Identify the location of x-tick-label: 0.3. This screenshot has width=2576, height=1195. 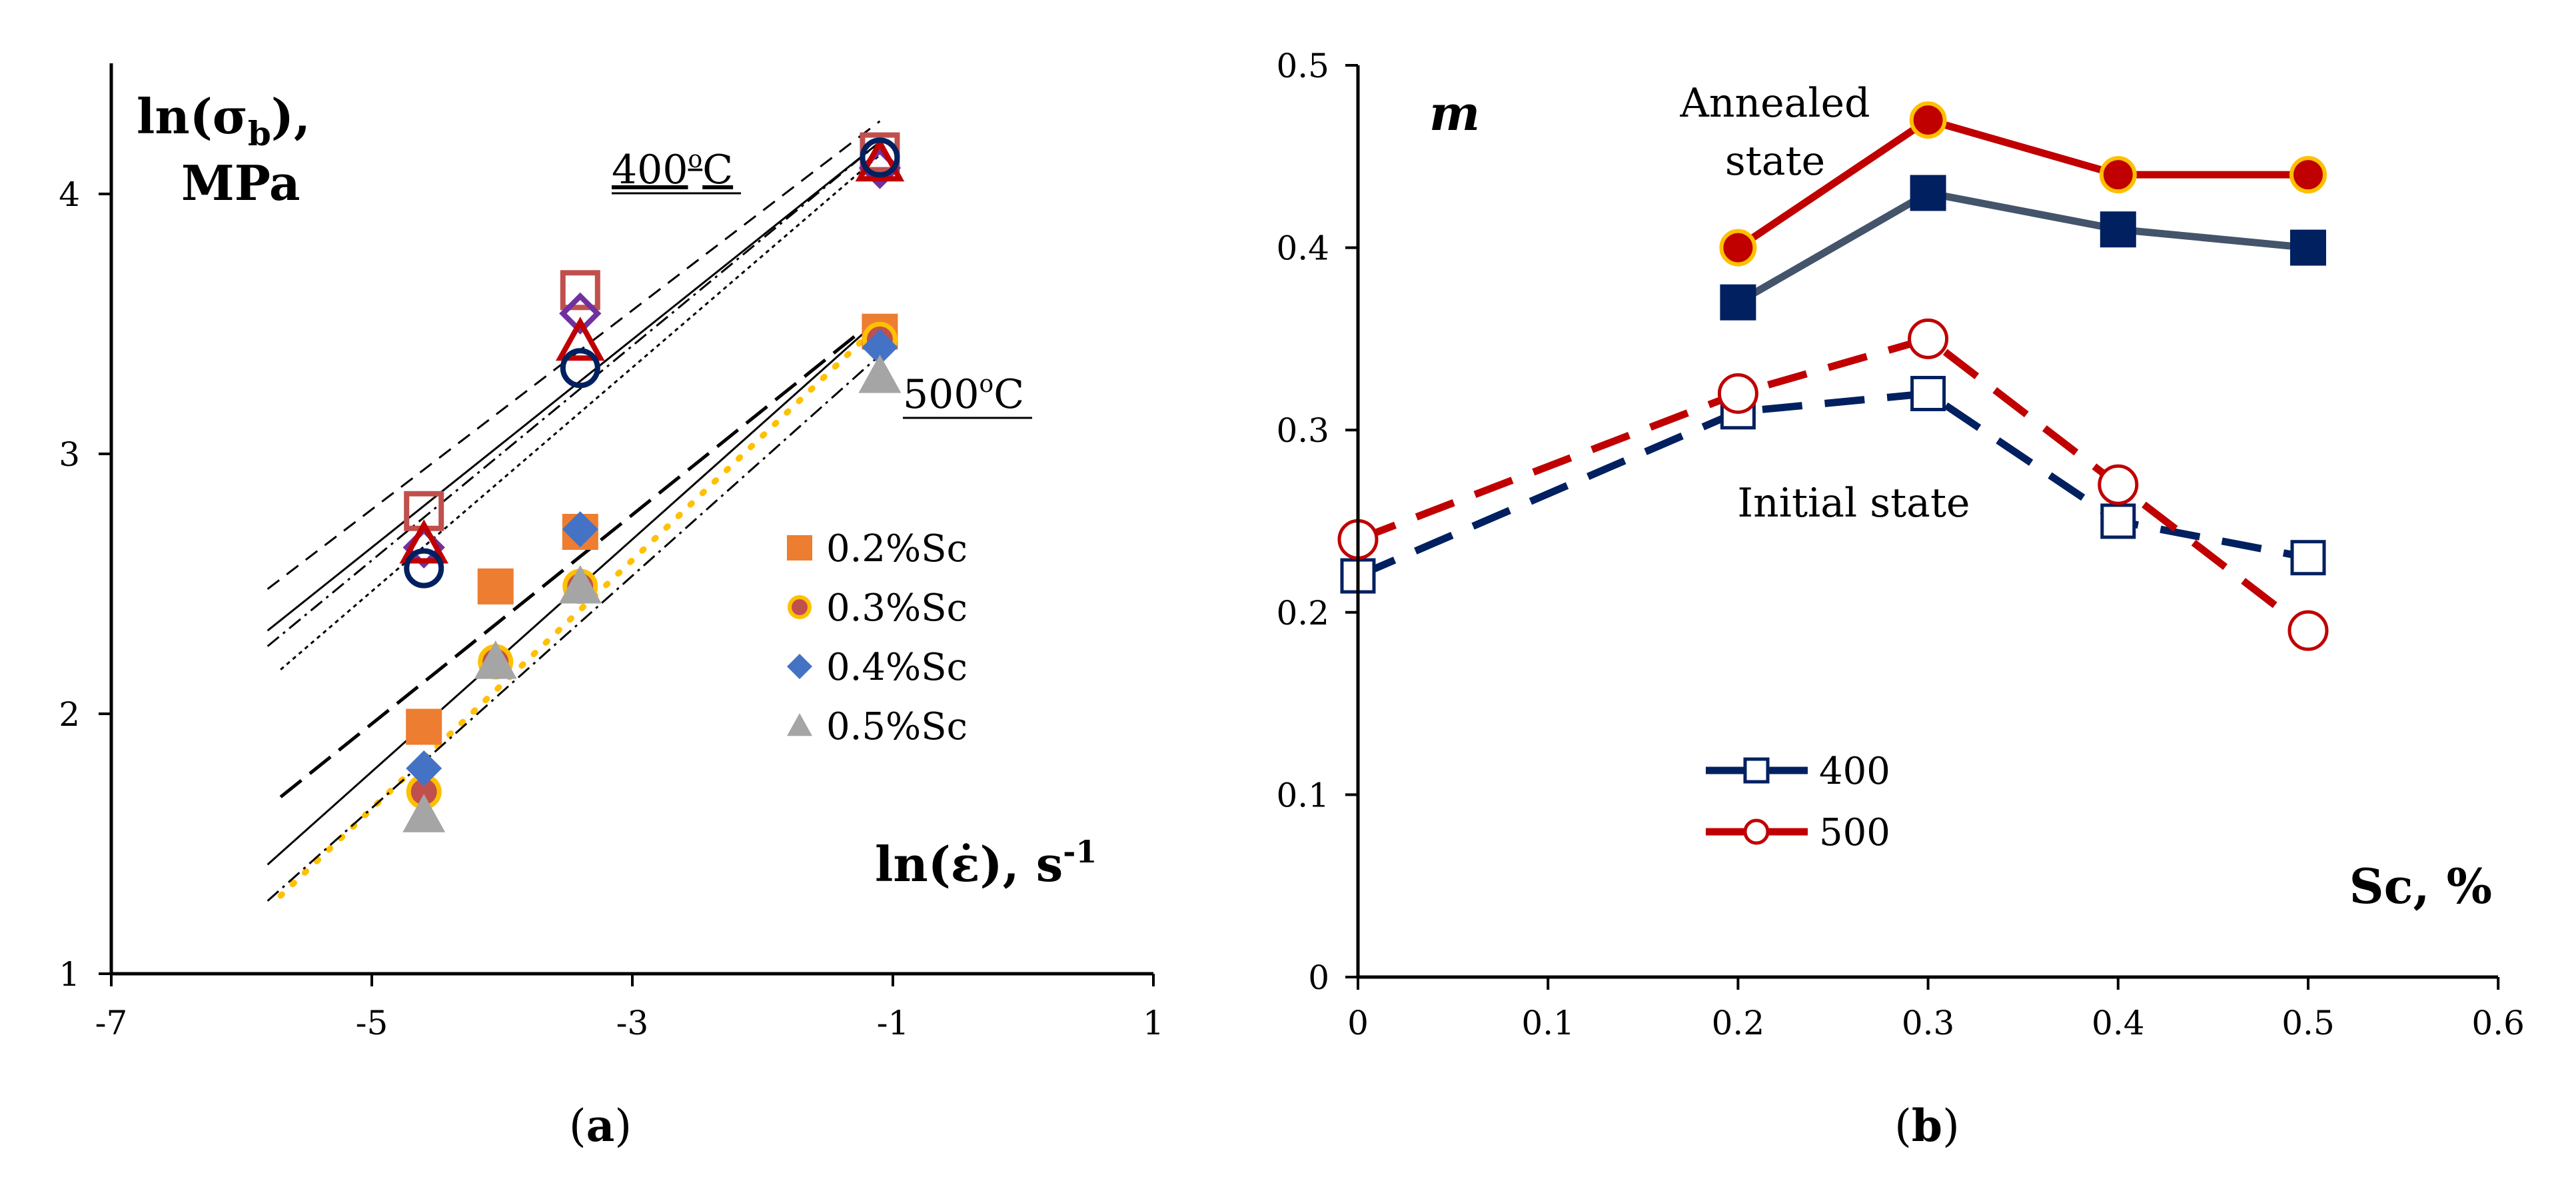
(1928, 1023).